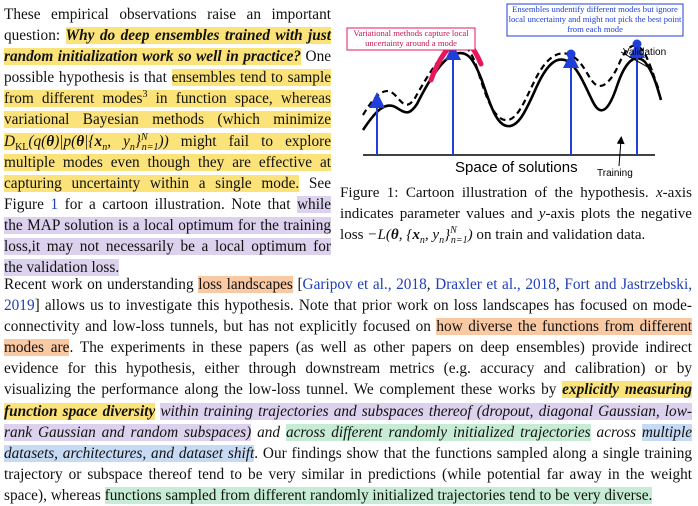 This screenshot has width=698, height=506. I want to click on axis-label: Space of solutions, so click(516, 167).